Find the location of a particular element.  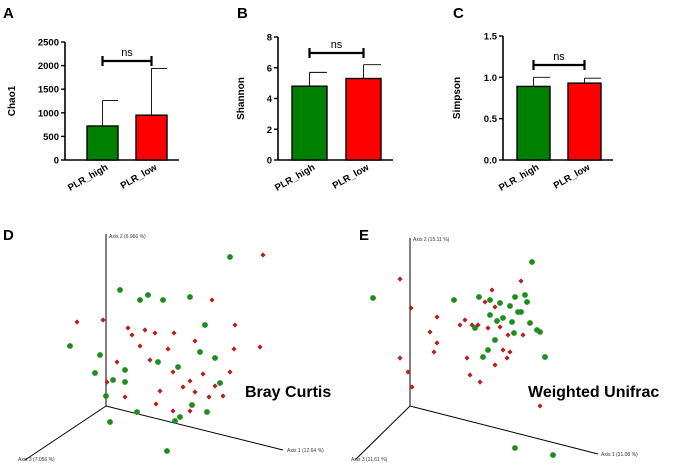

y-tick-label: 2 is located at coordinates (269, 130).